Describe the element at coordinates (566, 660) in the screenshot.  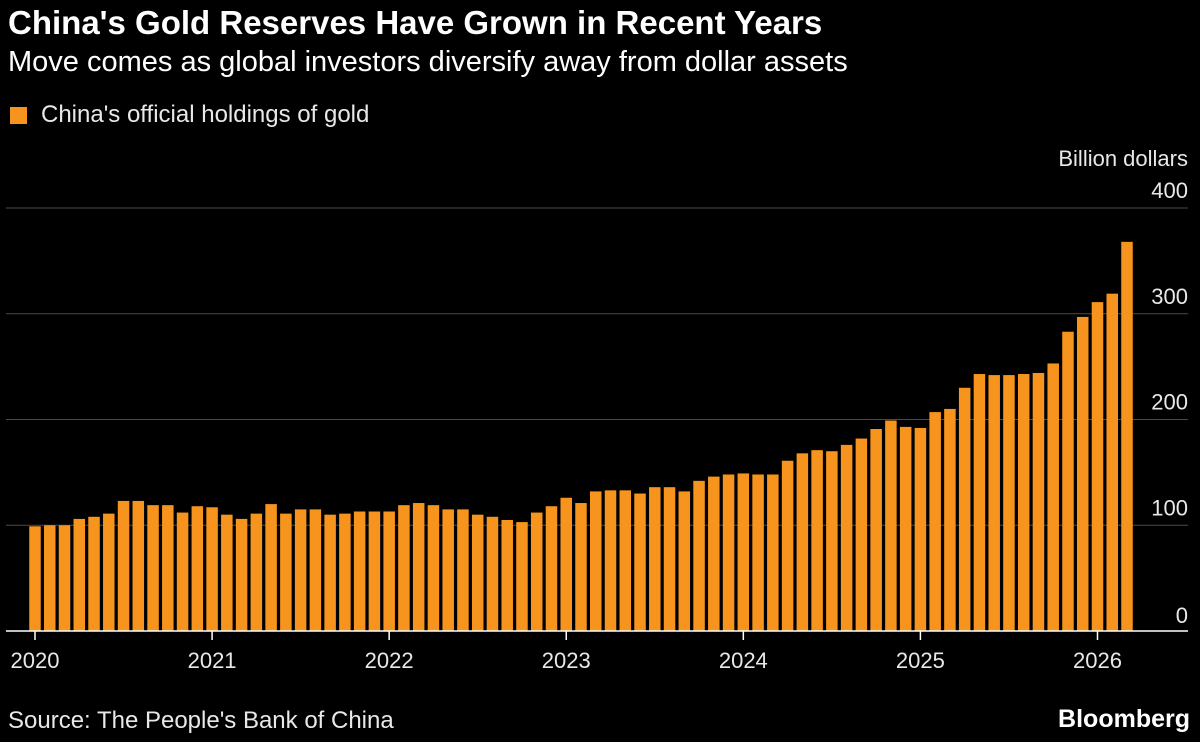
I see `x-tick-label: 2023` at that location.